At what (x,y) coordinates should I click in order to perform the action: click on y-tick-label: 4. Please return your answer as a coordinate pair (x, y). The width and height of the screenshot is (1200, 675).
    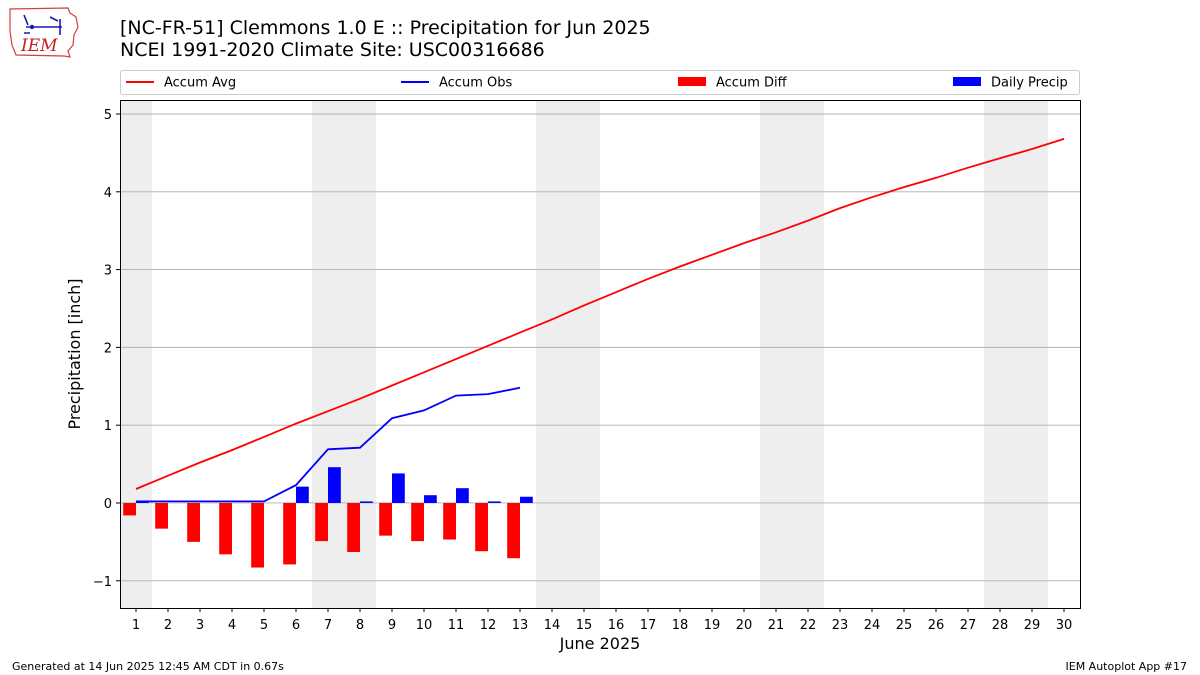
    Looking at the image, I should click on (108, 193).